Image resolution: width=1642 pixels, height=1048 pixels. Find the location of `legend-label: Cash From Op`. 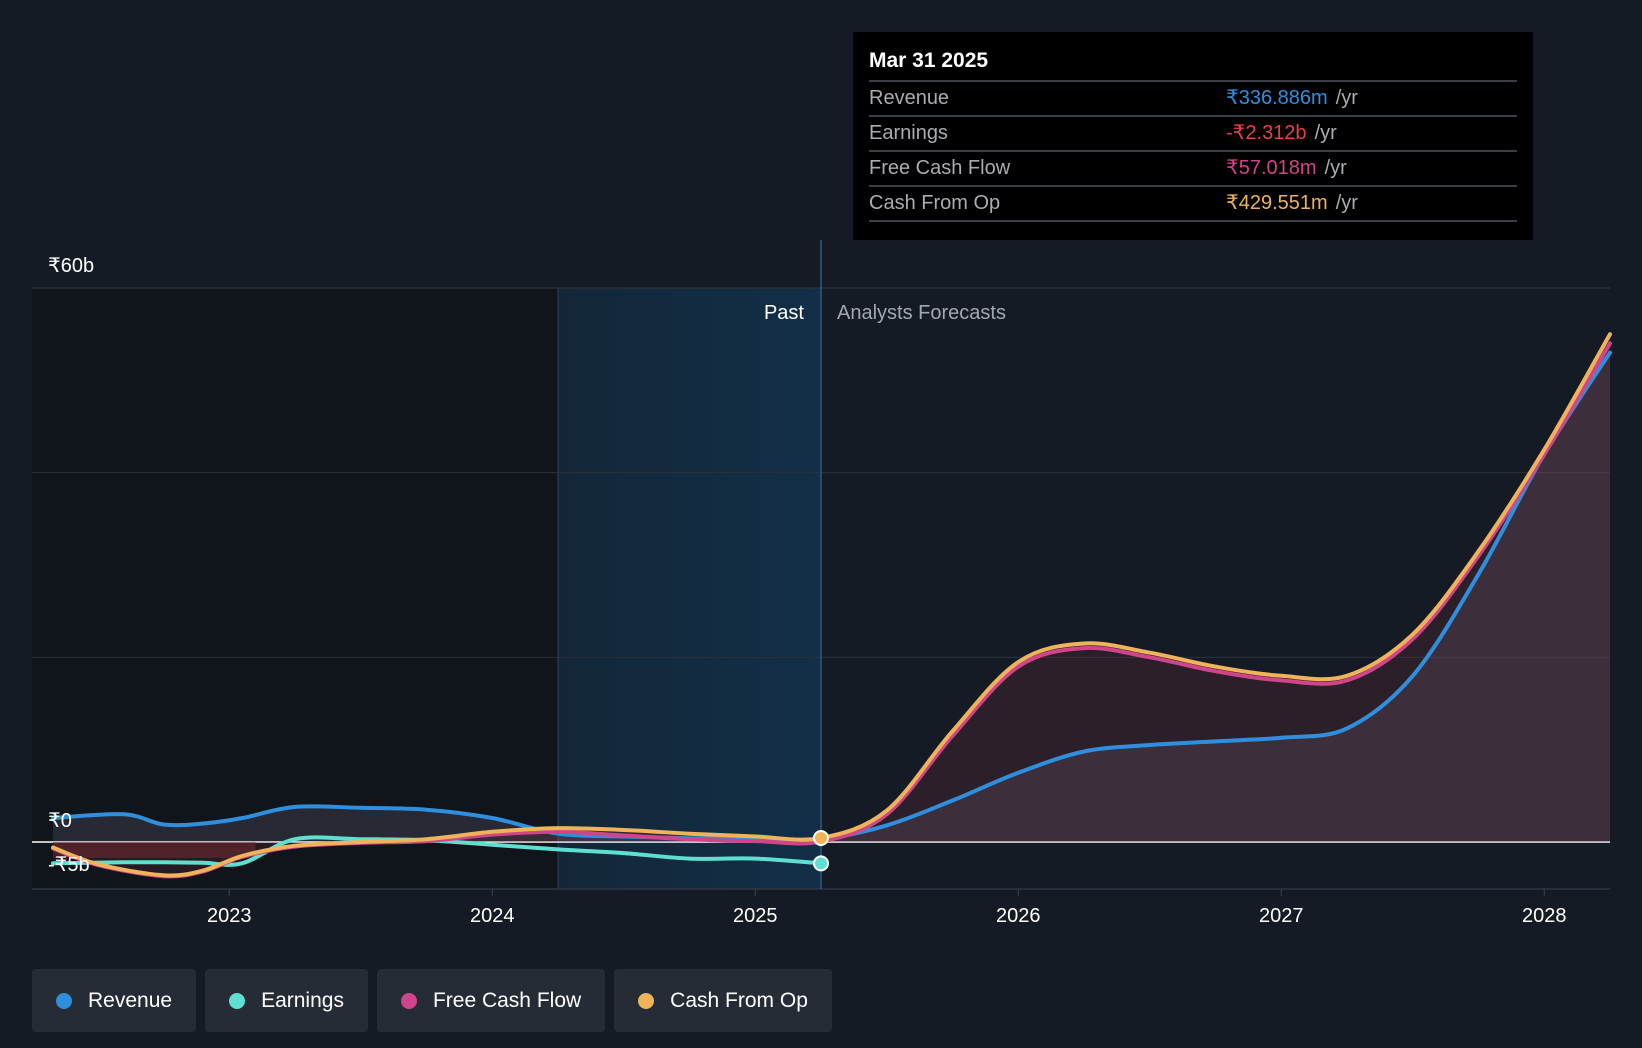

legend-label: Cash From Op is located at coordinates (739, 1000).